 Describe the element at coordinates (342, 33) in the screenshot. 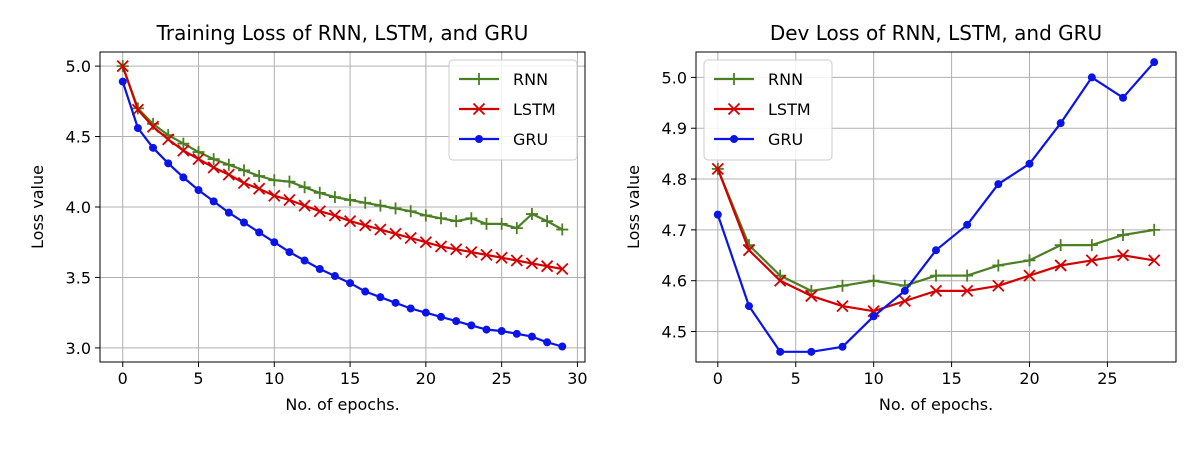

I see `chart-title: Training Loss of RNN, LSTM, and GRU` at that location.